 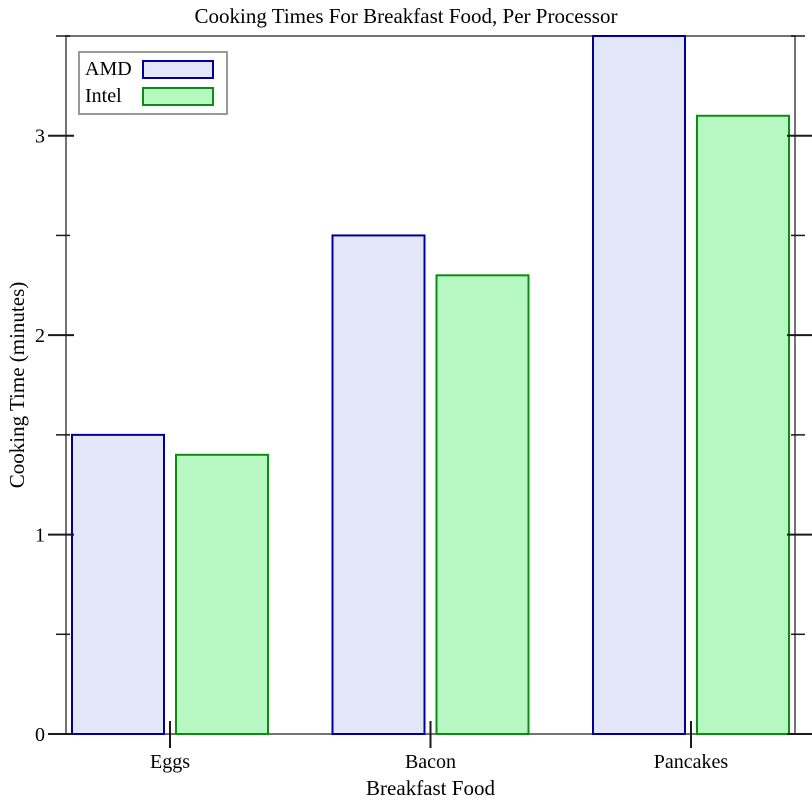 I want to click on y-axis-label: Cooking Time (minutes), so click(x=17, y=385).